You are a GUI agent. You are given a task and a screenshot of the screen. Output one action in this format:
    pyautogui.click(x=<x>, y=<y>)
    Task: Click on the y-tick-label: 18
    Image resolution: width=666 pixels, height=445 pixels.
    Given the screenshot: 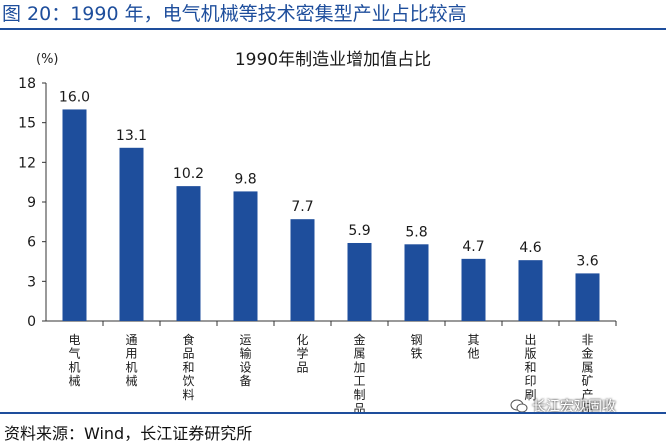 What is the action you would take?
    pyautogui.click(x=27, y=84)
    